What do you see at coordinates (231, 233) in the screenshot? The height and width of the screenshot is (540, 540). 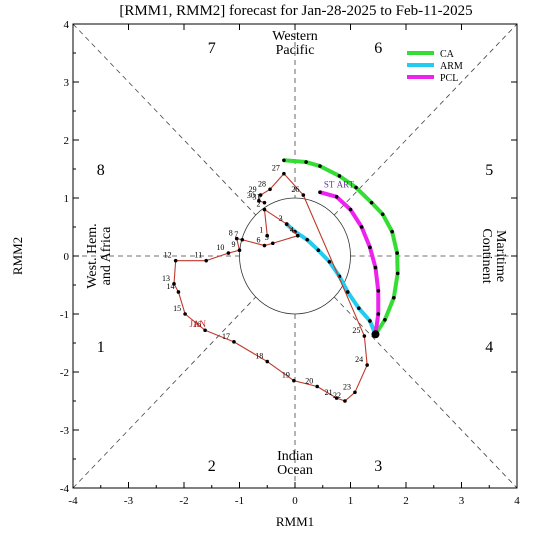 I see `day-label: 8` at bounding box center [231, 233].